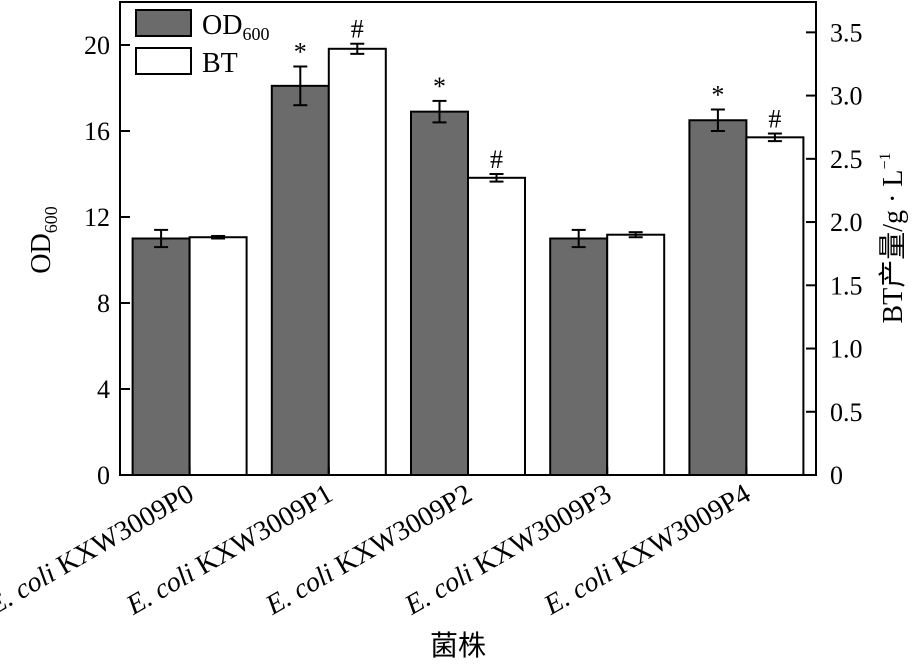 Image resolution: width=915 pixels, height=668 pixels. What do you see at coordinates (97, 217) in the screenshot?
I see `y-tick-label-left: 12` at bounding box center [97, 217].